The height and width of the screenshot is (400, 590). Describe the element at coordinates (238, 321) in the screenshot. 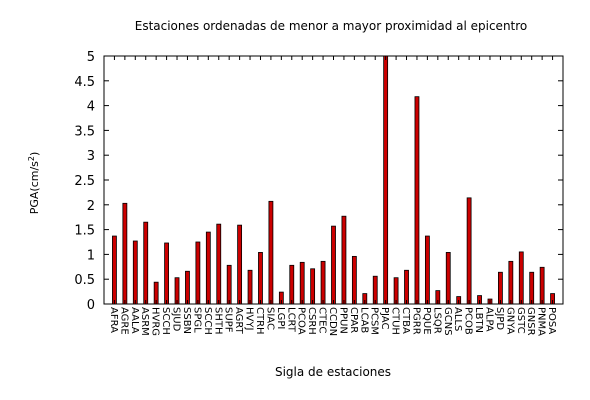

I see `x-tick-label: AGRT` at that location.